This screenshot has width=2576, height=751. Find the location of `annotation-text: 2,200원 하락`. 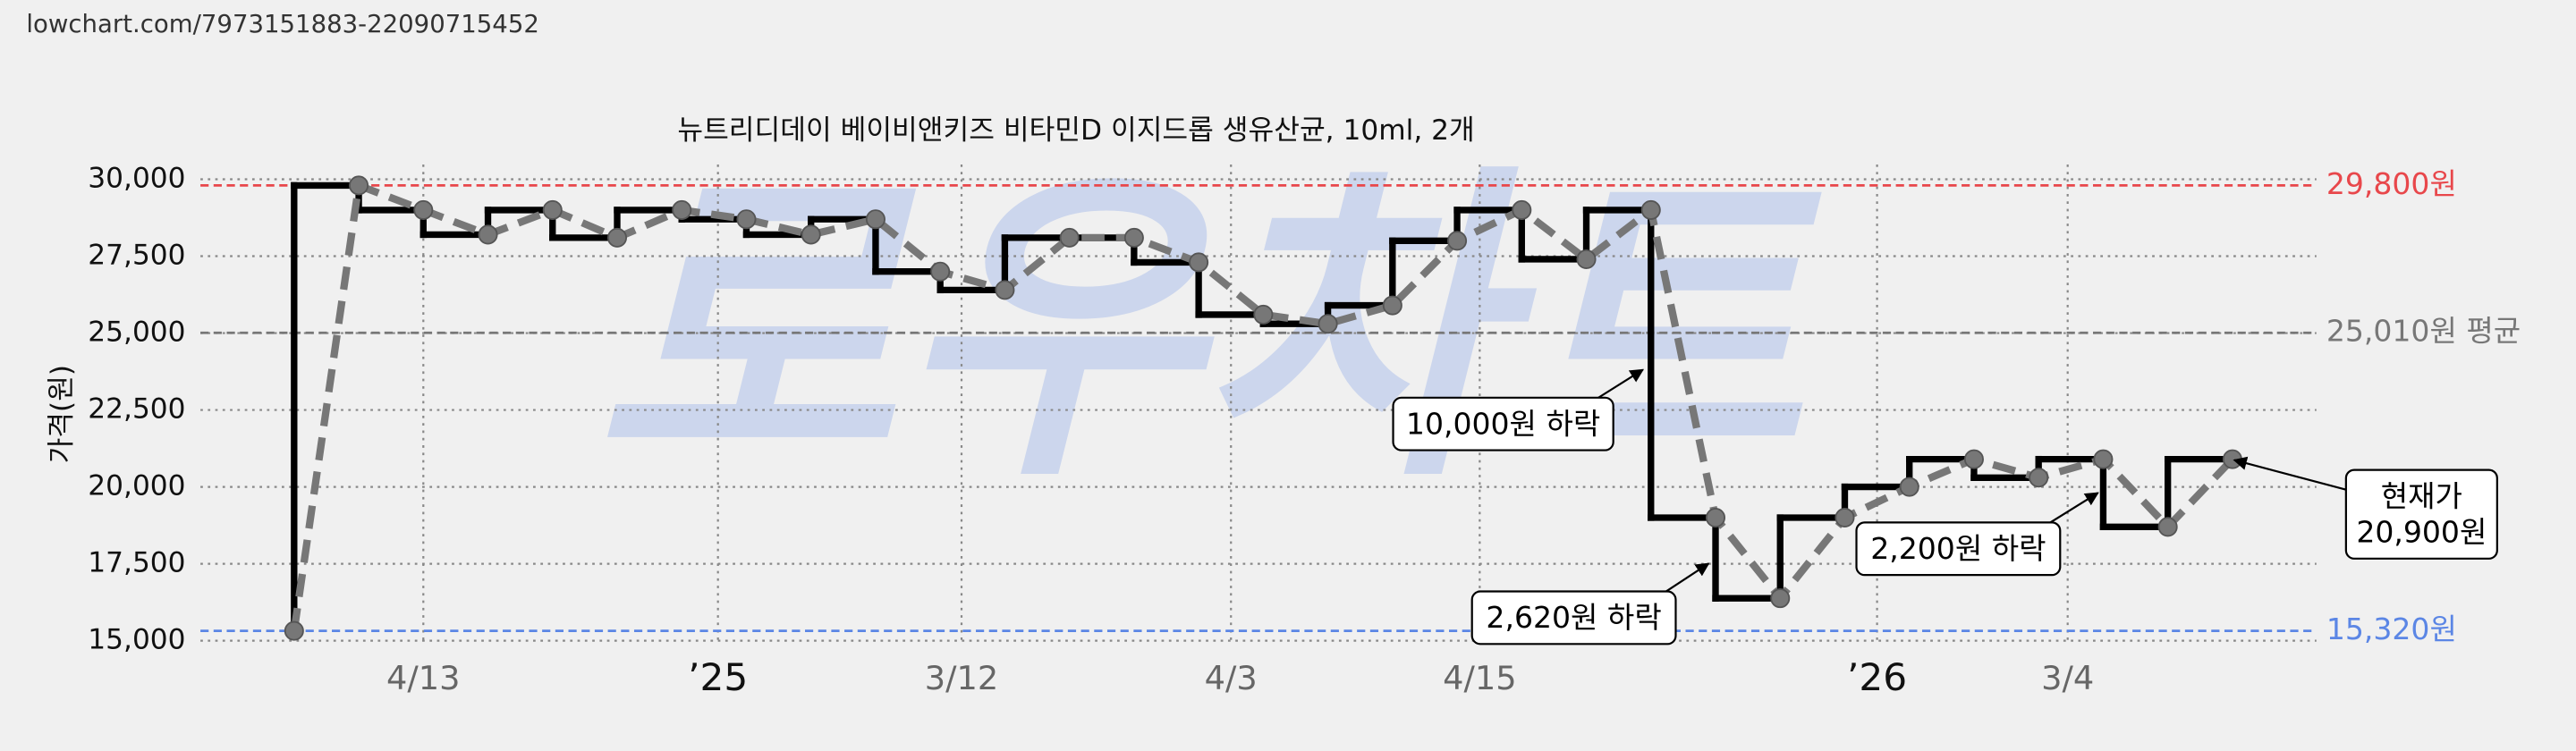

annotation-text: 2,200원 하락 is located at coordinates (1958, 548).